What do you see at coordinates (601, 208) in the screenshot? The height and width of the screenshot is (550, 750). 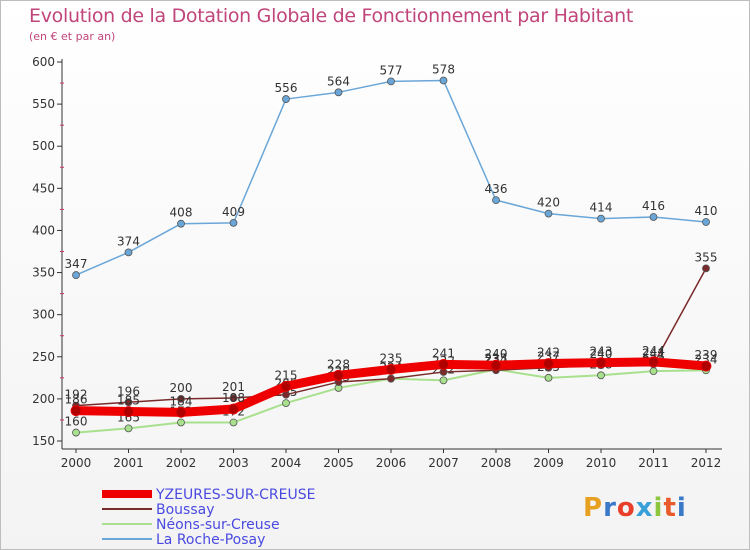 I see `data-label: 414` at bounding box center [601, 208].